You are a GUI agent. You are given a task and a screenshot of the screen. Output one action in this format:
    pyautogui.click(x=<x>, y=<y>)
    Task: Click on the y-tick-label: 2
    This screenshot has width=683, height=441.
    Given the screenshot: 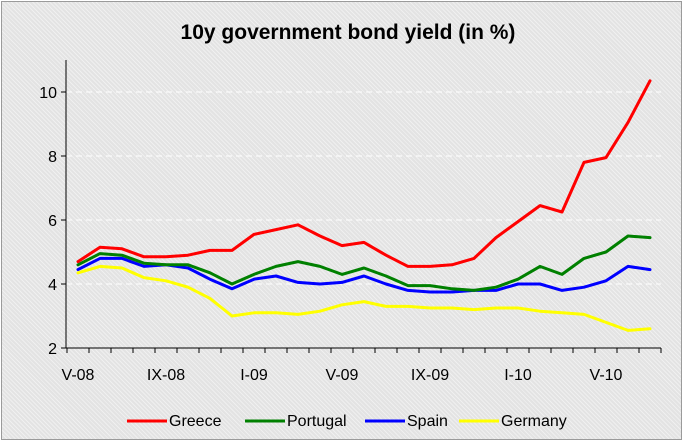 What is the action you would take?
    pyautogui.click(x=52, y=349)
    